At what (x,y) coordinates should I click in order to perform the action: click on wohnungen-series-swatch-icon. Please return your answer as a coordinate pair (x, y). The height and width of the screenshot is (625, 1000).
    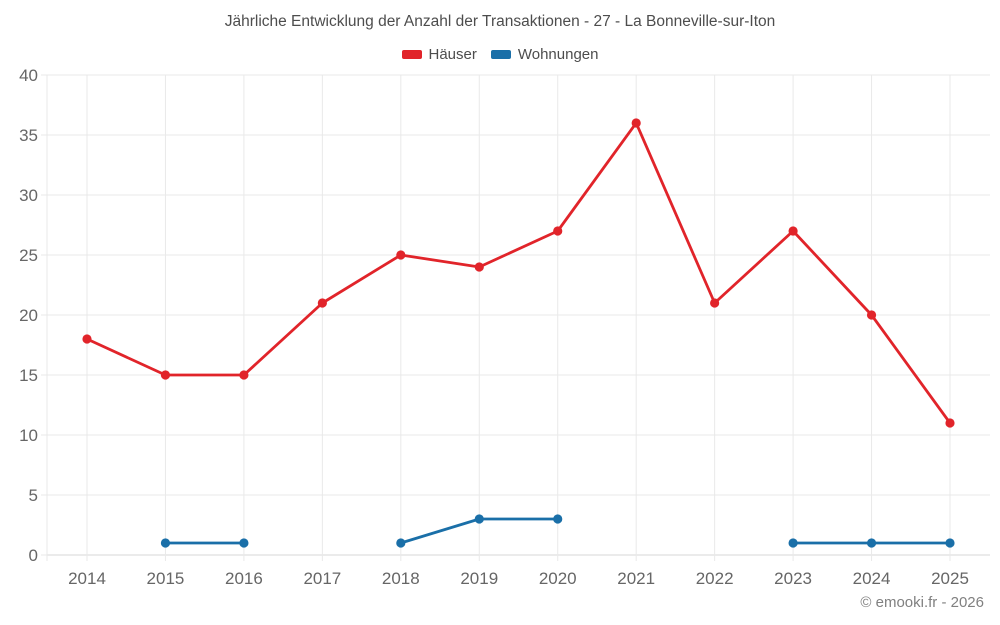
    Looking at the image, I should click on (500, 54).